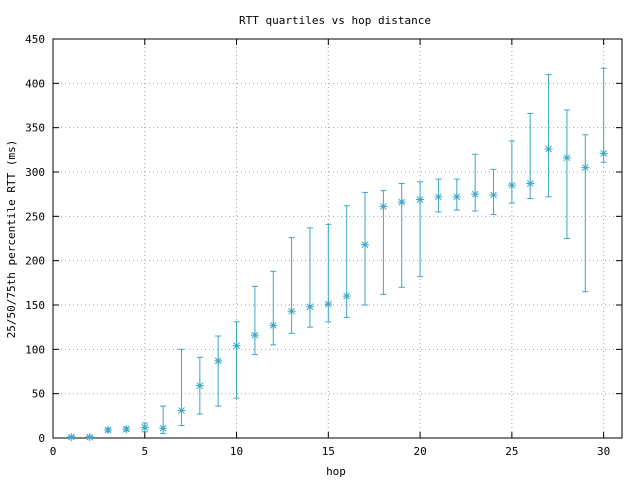 The height and width of the screenshot is (480, 640). Describe the element at coordinates (35, 305) in the screenshot. I see `y-tick-label: 150` at that location.